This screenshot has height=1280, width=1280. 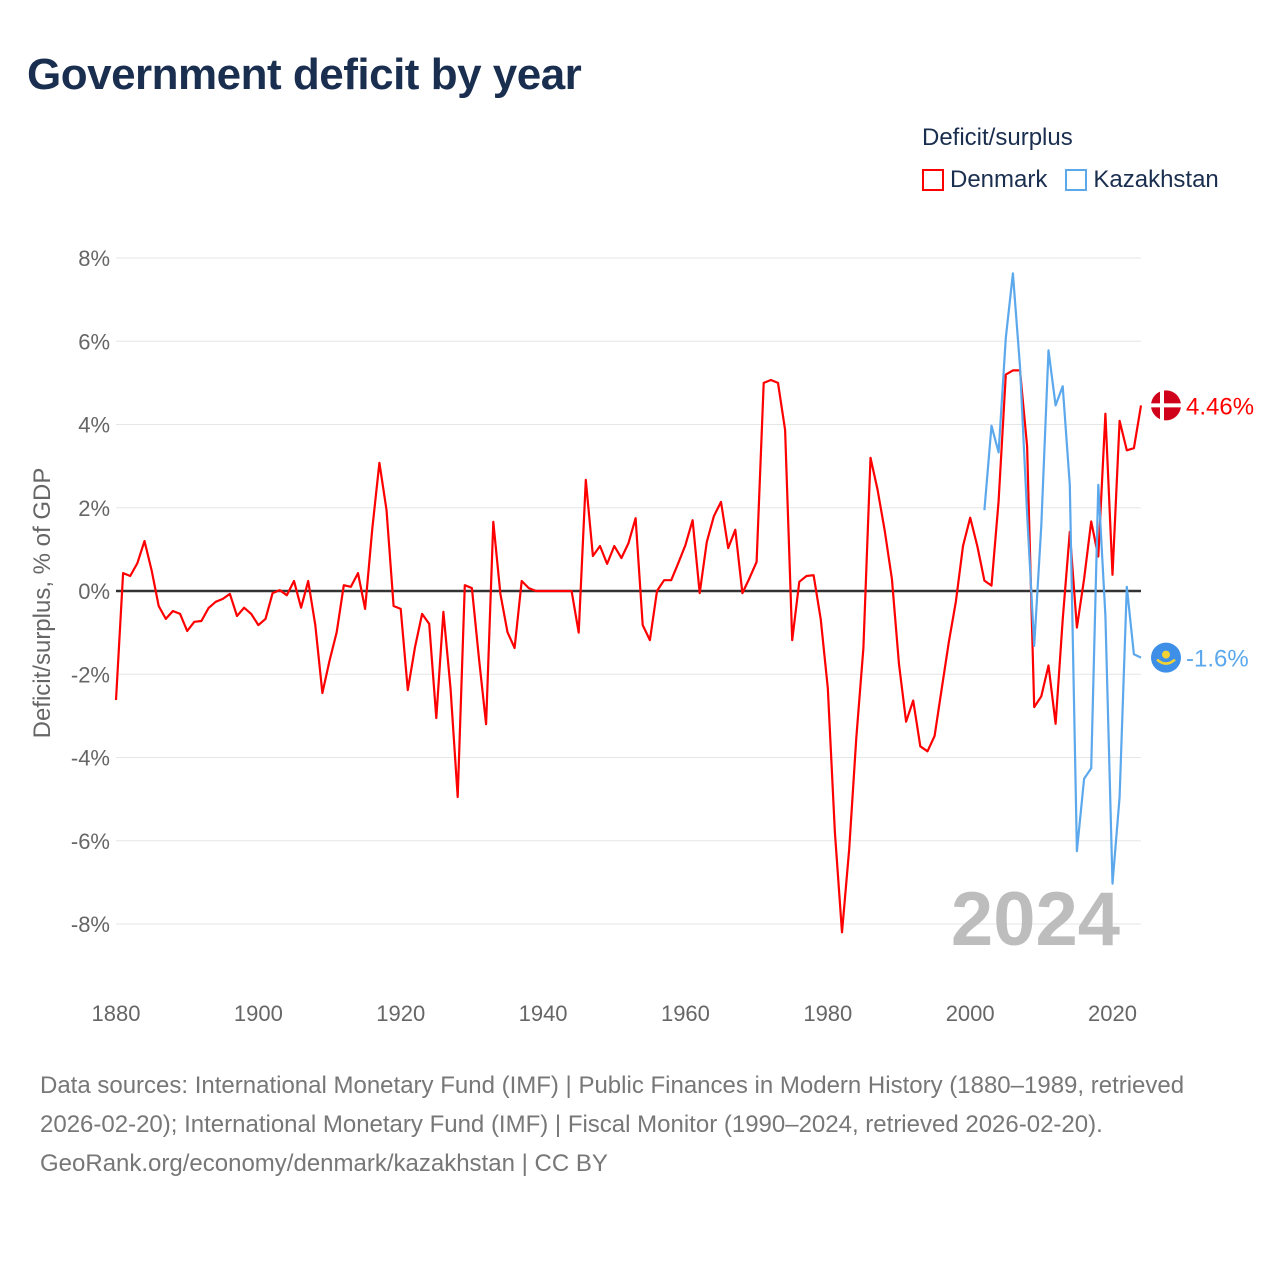 What do you see at coordinates (933, 180) in the screenshot?
I see `legend-swatch-denmark` at bounding box center [933, 180].